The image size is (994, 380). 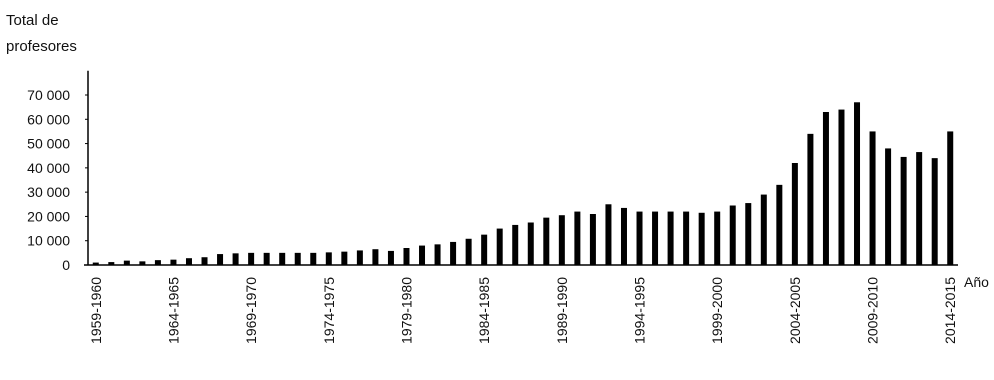 I want to click on x-tick-label: 1999-2000, so click(x=717, y=310).